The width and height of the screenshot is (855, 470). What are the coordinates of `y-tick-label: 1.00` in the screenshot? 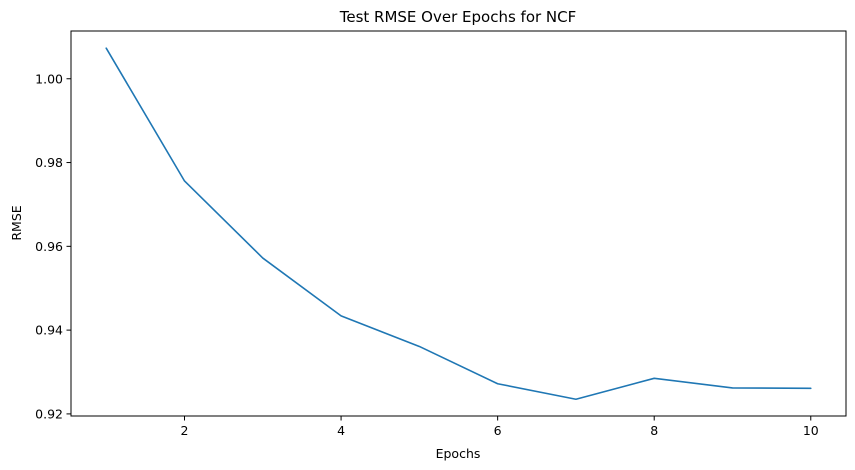 It's located at (49, 78).